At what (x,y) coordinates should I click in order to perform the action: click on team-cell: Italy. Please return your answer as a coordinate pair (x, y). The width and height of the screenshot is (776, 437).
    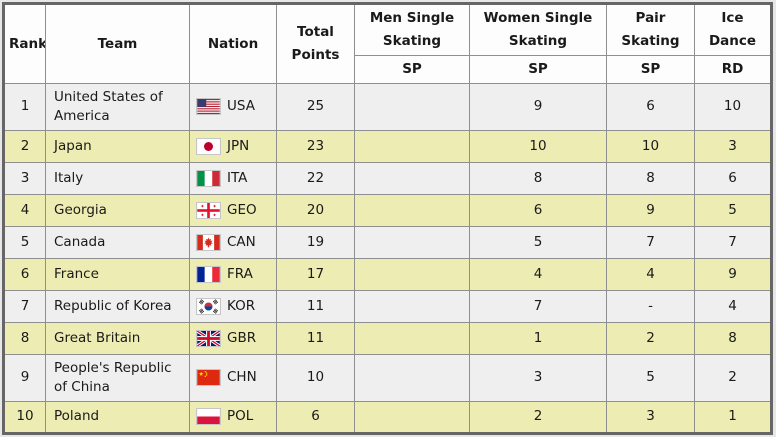
    Looking at the image, I should click on (117, 178).